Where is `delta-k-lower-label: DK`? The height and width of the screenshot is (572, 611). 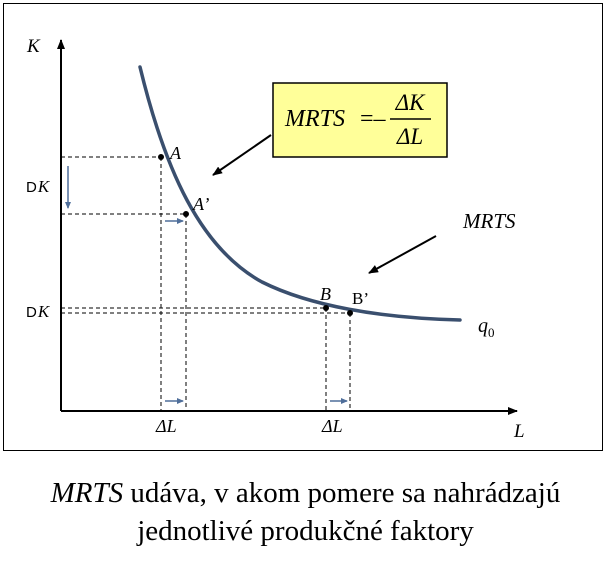 delta-k-lower-label: DK is located at coordinates (38, 311).